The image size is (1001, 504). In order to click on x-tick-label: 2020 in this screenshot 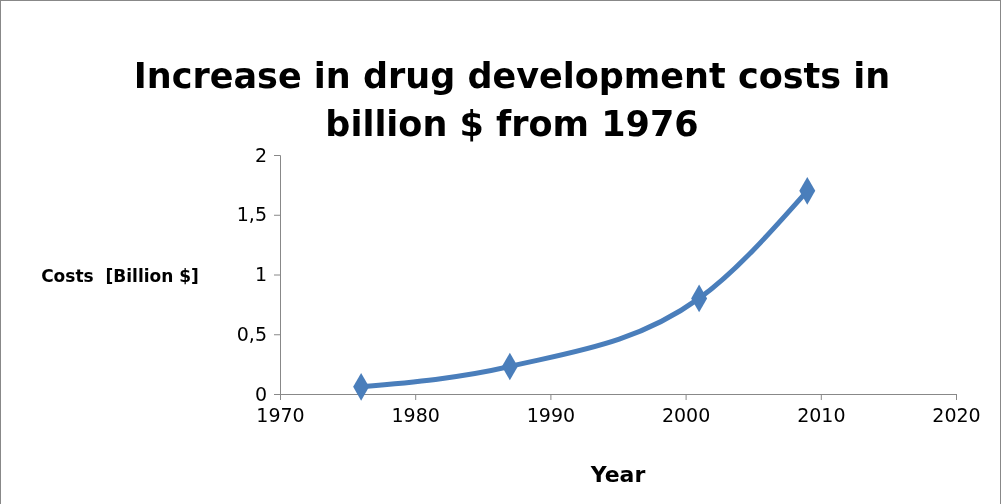, I will do `click(956, 415)`.